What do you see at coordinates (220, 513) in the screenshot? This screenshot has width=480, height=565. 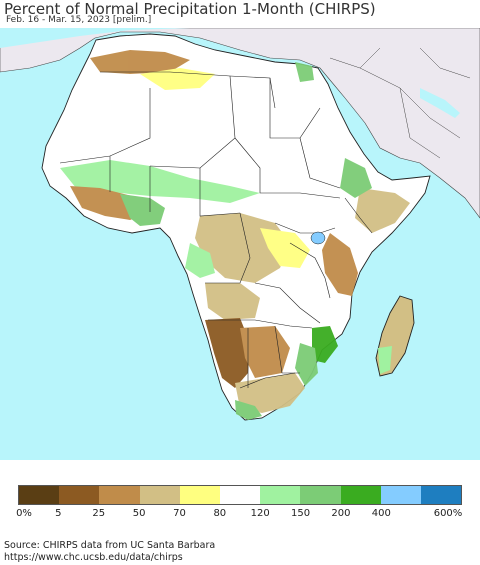 I see `legend-label: 80` at bounding box center [220, 513].